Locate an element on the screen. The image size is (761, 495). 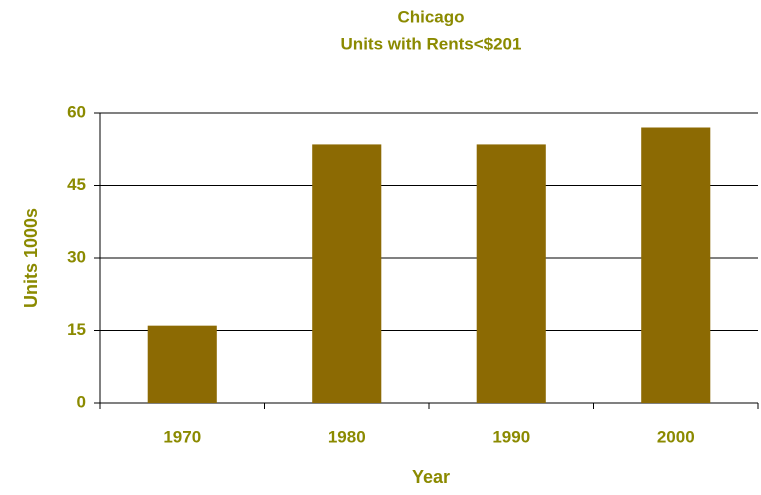
y-tick-label: 30 is located at coordinates (76, 256).